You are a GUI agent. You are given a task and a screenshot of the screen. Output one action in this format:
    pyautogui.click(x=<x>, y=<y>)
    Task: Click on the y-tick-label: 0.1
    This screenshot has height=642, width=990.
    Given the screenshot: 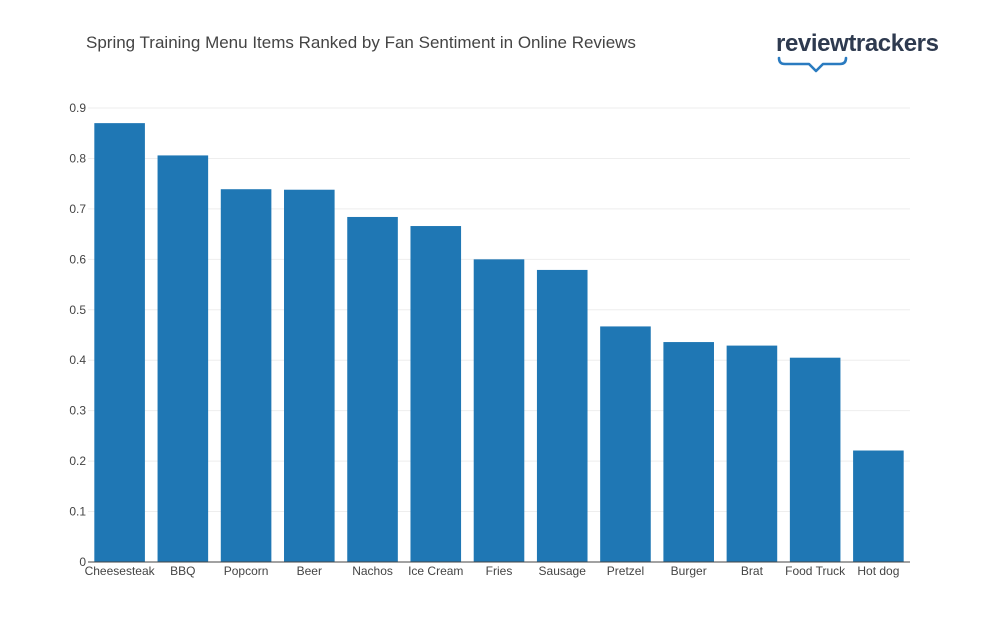 What is the action you would take?
    pyautogui.click(x=77, y=512)
    